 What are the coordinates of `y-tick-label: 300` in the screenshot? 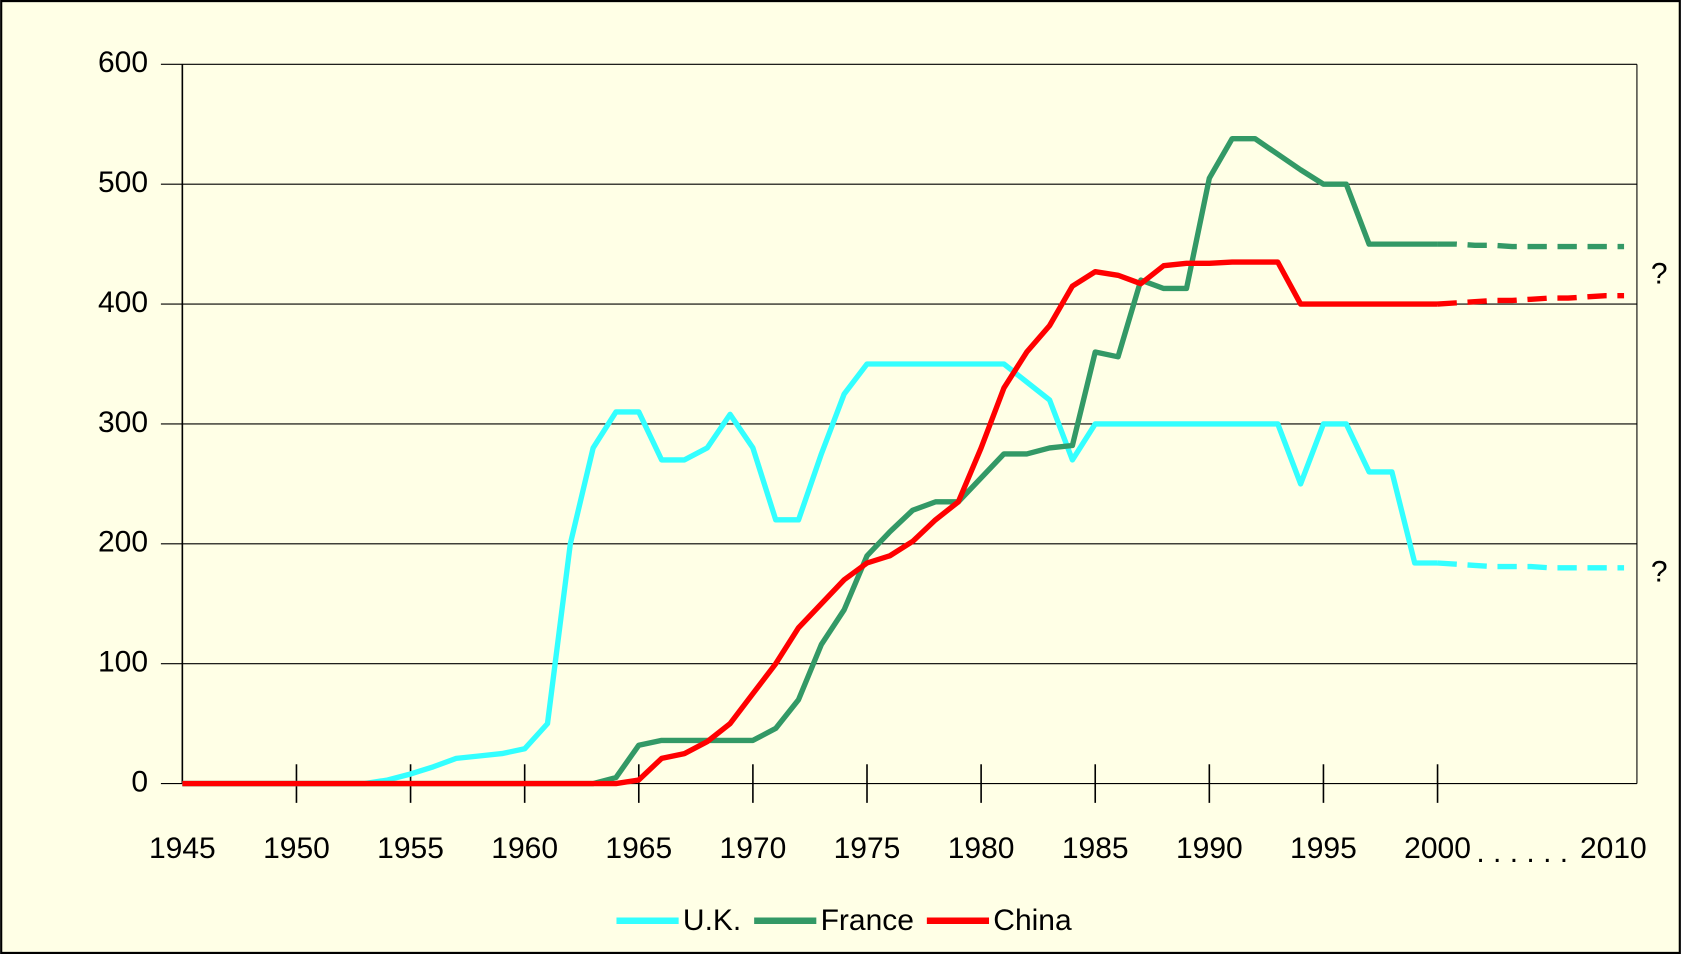 It's located at (123, 422).